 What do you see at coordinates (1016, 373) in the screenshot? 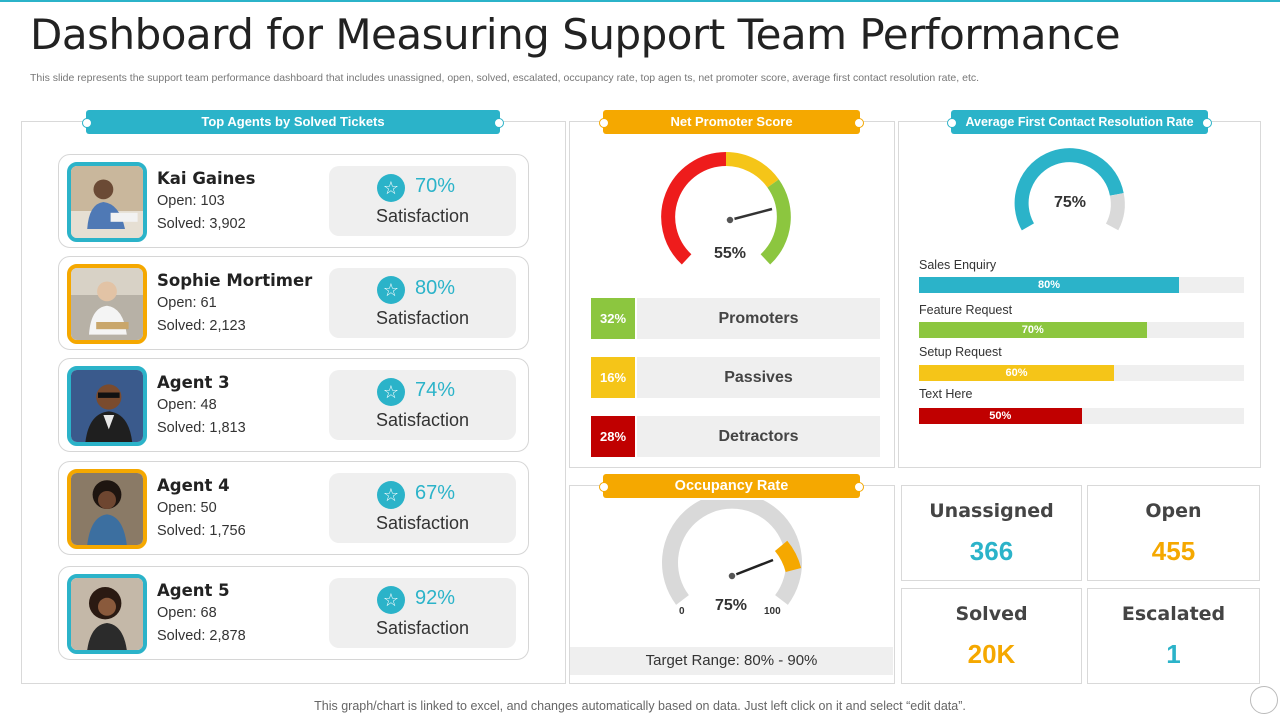
I see `resolution-bar-fill: 60%` at bounding box center [1016, 373].